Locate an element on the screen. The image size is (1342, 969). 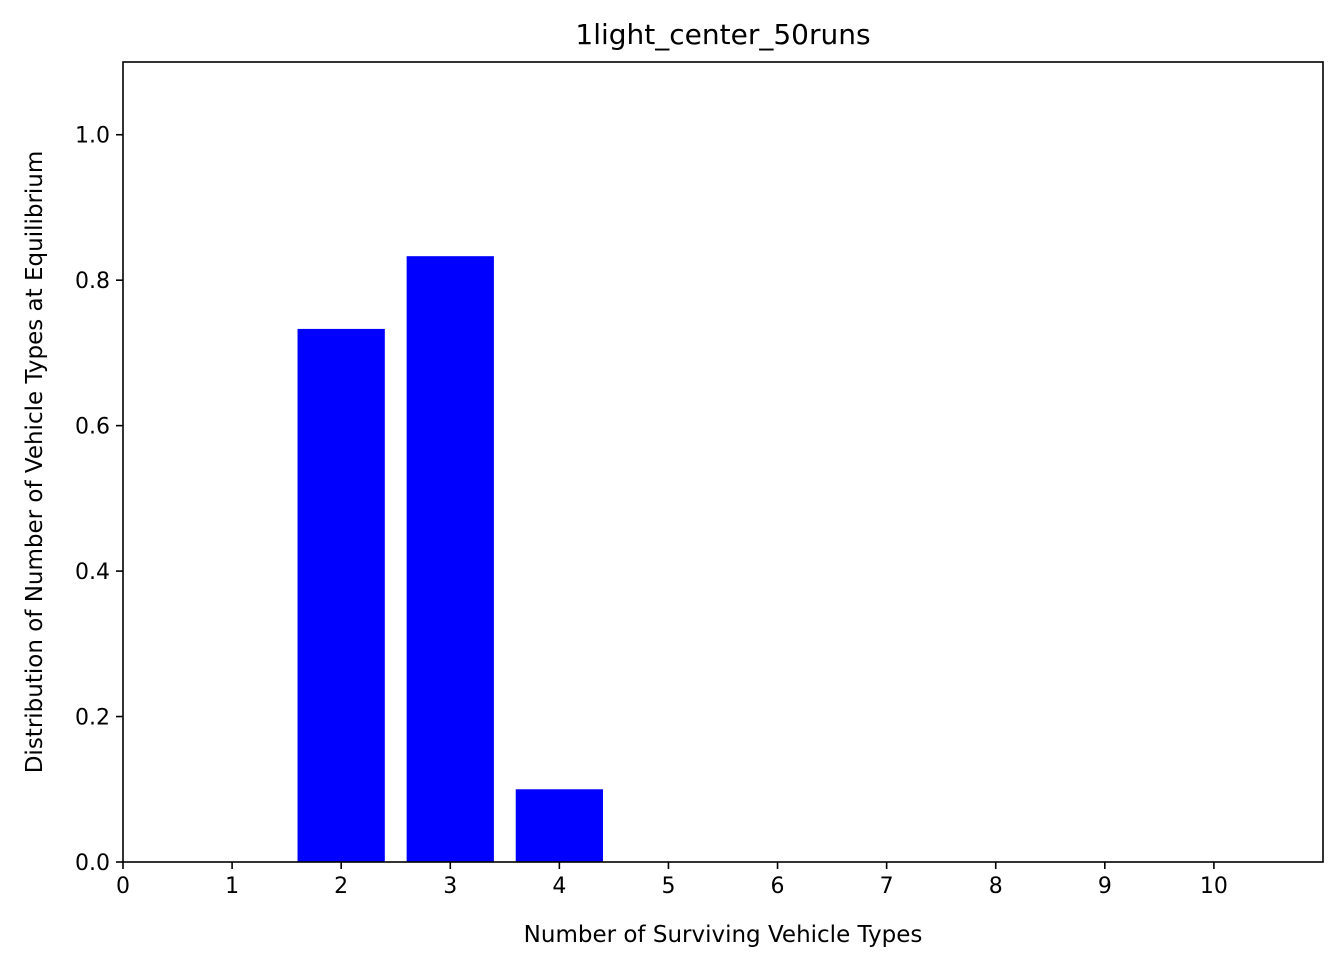
x-tick-label: 1 is located at coordinates (232, 886).